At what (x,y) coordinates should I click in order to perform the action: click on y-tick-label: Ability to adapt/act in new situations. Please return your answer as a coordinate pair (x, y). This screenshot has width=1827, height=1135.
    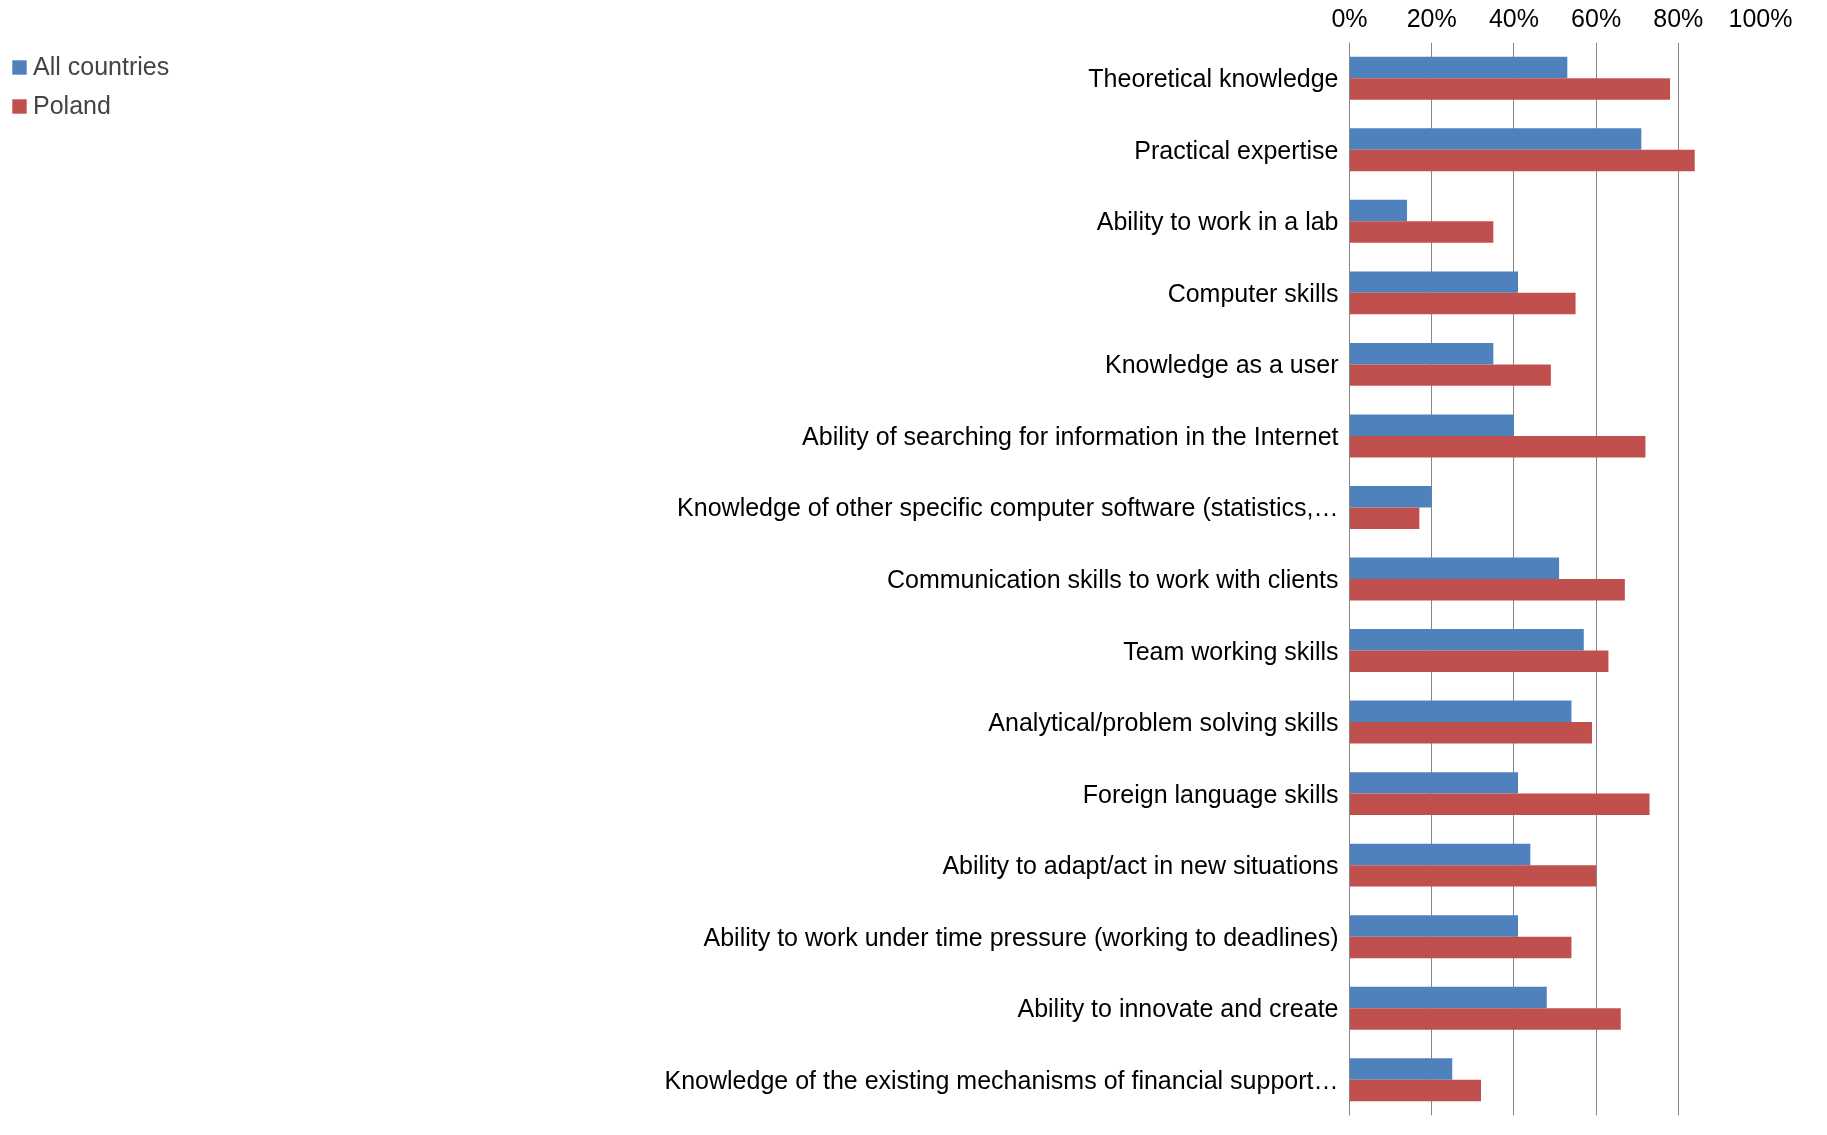
    Looking at the image, I should click on (1140, 865).